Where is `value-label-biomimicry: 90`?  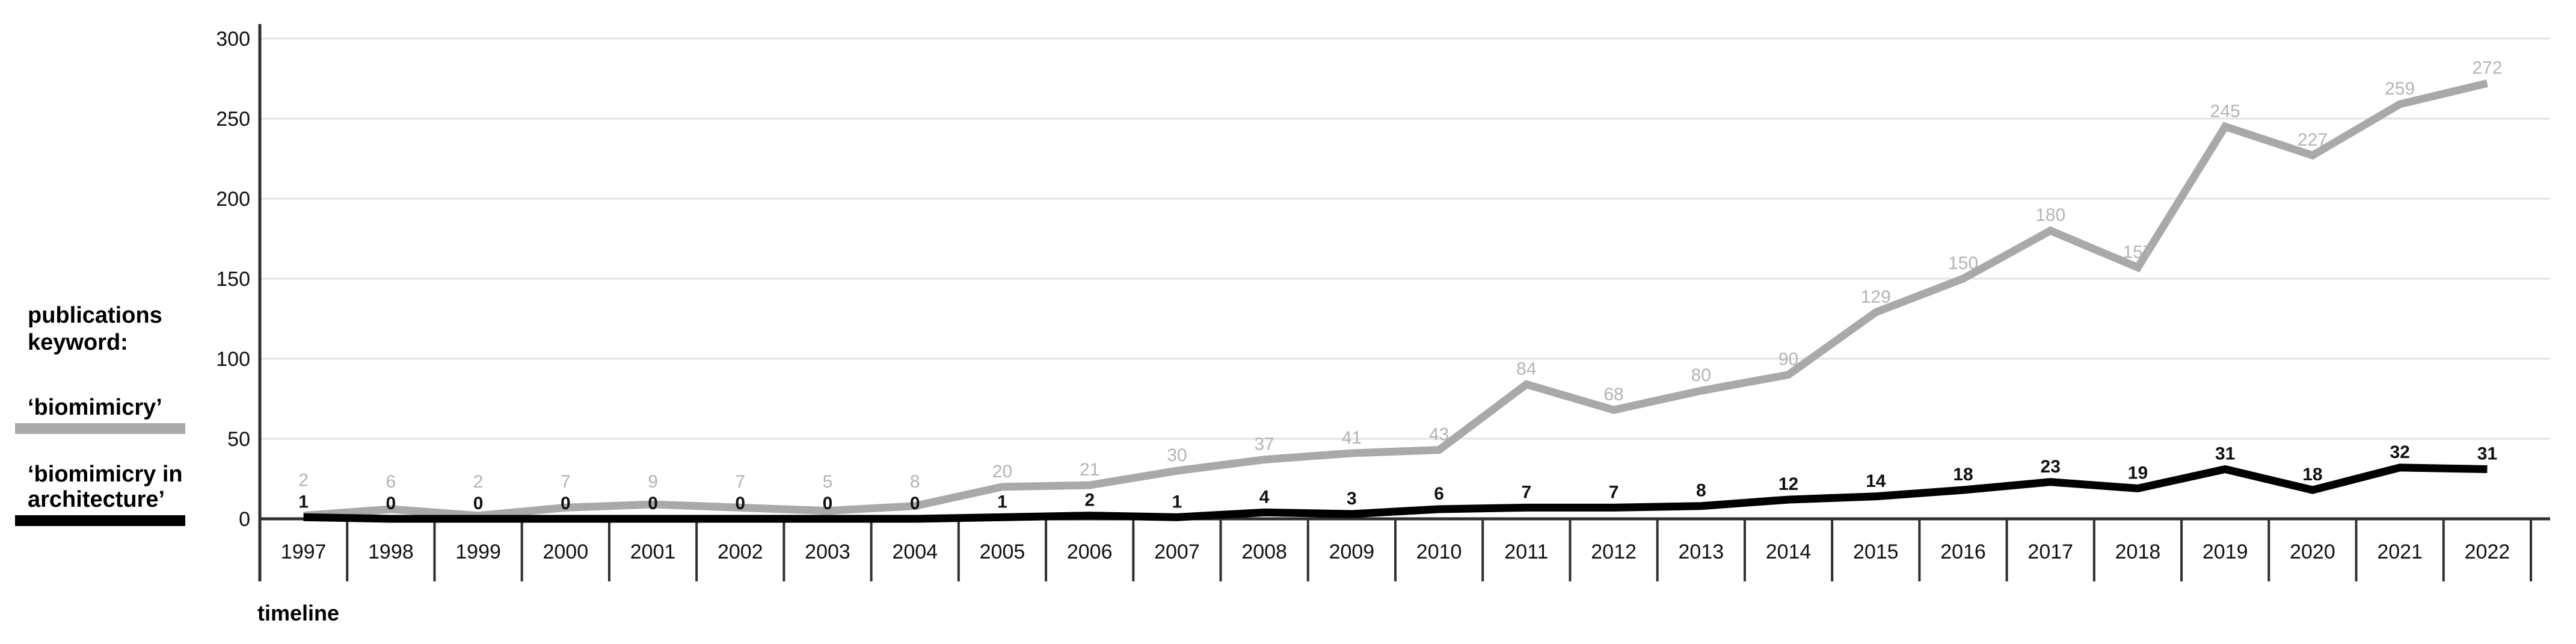 value-label-biomimicry: 90 is located at coordinates (1788, 360).